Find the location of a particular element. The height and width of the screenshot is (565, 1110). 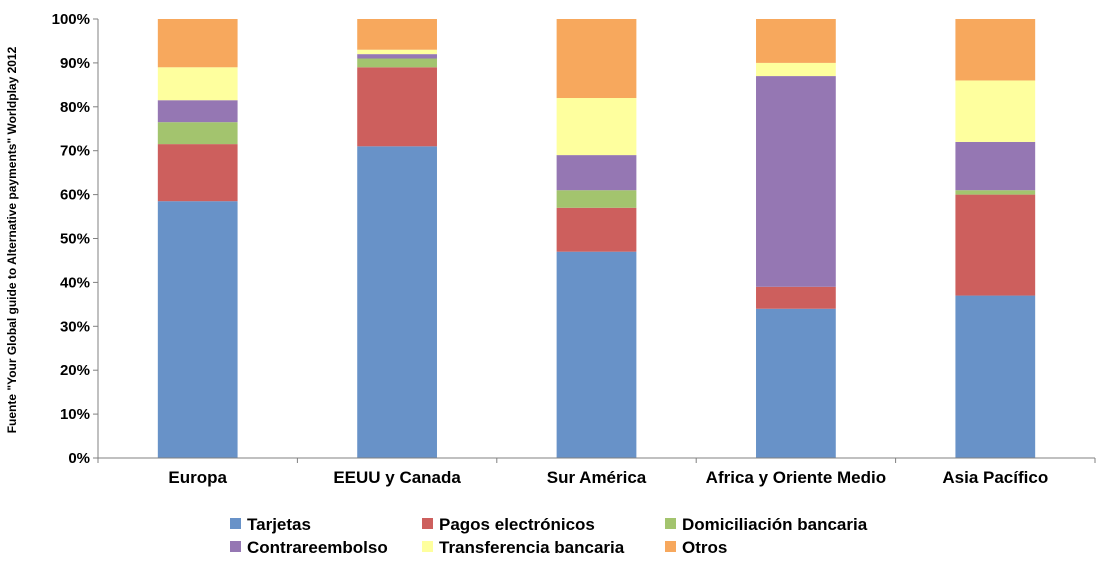

y-tick-label: 70% is located at coordinates (75, 151).